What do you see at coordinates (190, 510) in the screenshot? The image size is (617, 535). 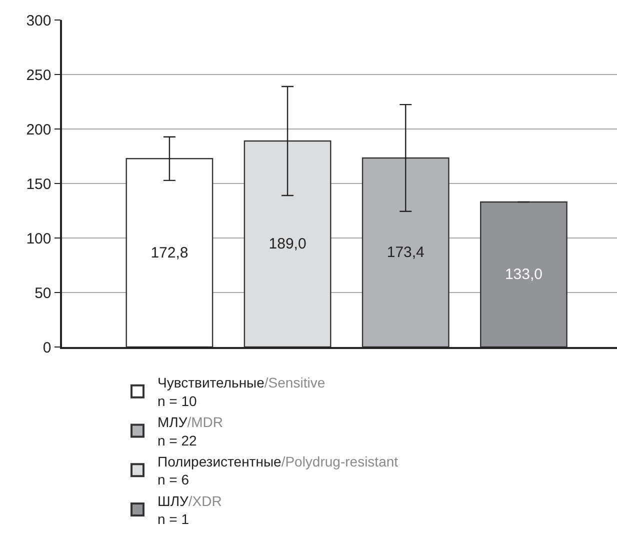 I see `legend-label: ШЛУ/XDR n = 1` at bounding box center [190, 510].